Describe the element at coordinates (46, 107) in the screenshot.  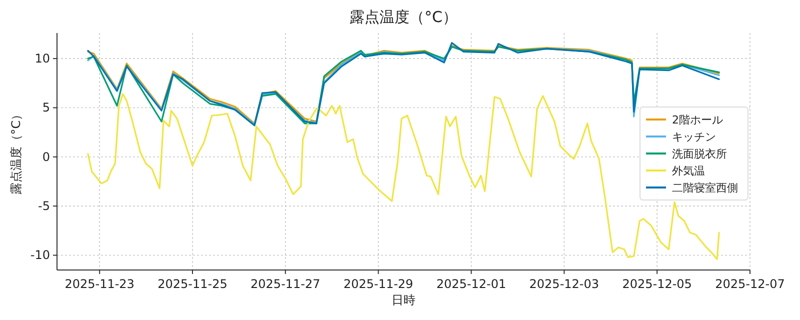
I see `y-tick-label: 5` at that location.